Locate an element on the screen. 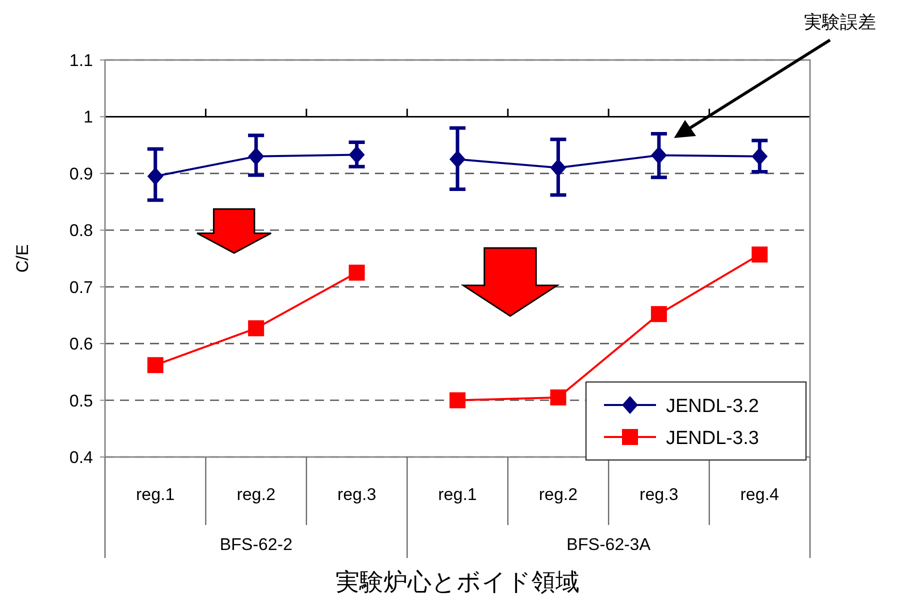 The height and width of the screenshot is (600, 907). y-tick-label: 0.5 is located at coordinates (81, 400).